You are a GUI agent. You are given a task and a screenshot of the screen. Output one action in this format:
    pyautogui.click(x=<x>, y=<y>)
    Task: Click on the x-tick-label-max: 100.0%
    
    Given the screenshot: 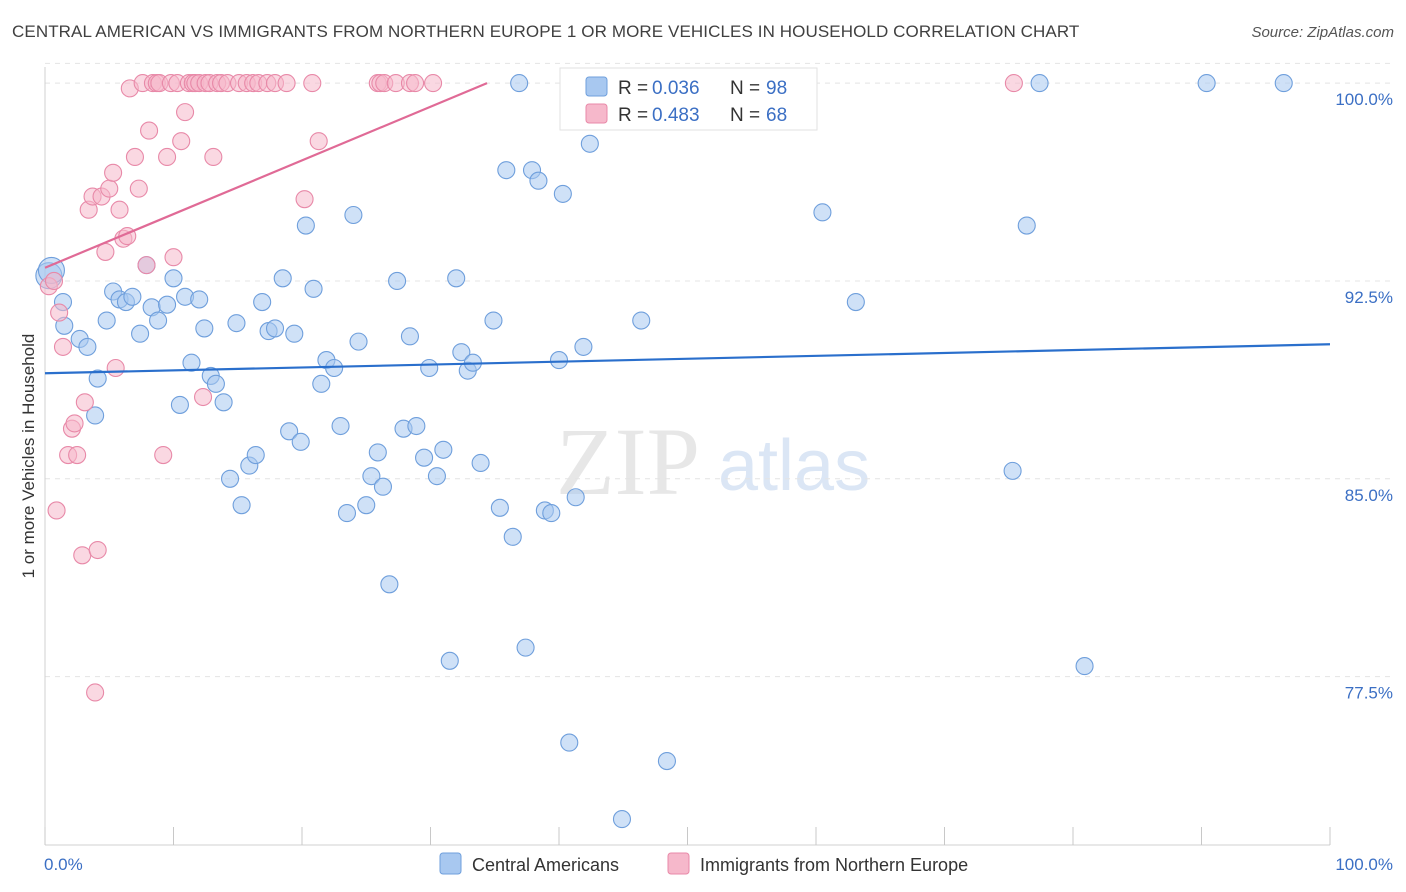 What is the action you would take?
    pyautogui.click(x=1364, y=864)
    